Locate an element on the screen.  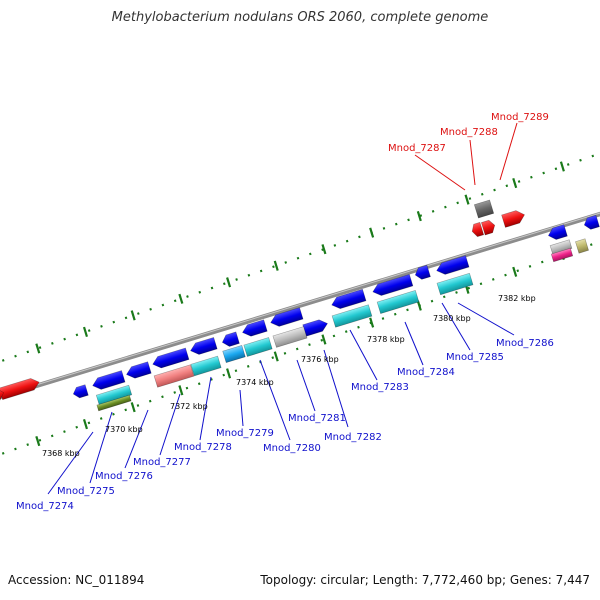
gene-label-mnod-7286: Mnod_7286 is located at coordinates (525, 343).